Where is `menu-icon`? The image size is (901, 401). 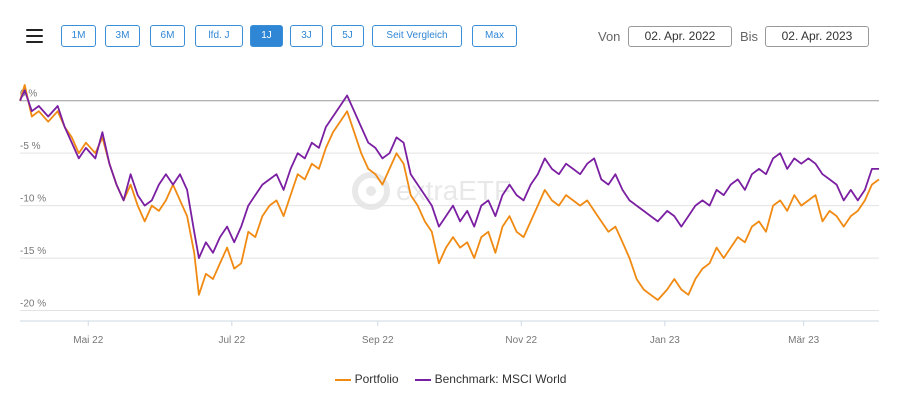 menu-icon is located at coordinates (34, 36).